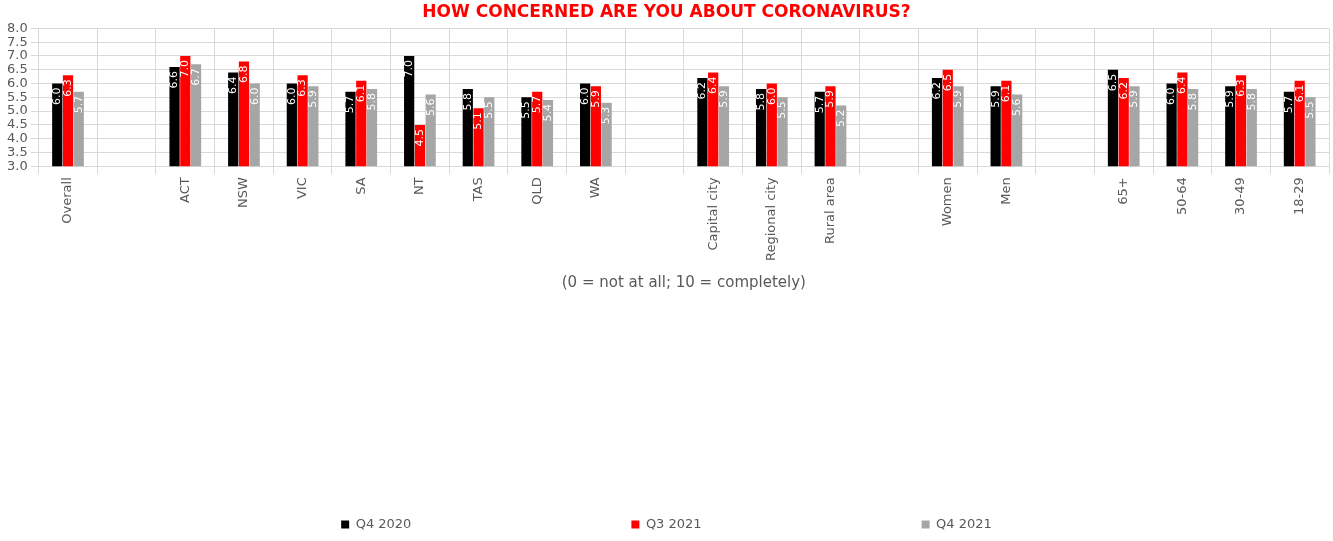 The width and height of the screenshot is (1333, 541). What do you see at coordinates (17, 69) in the screenshot?
I see `y-tick-label: 6.5` at bounding box center [17, 69].